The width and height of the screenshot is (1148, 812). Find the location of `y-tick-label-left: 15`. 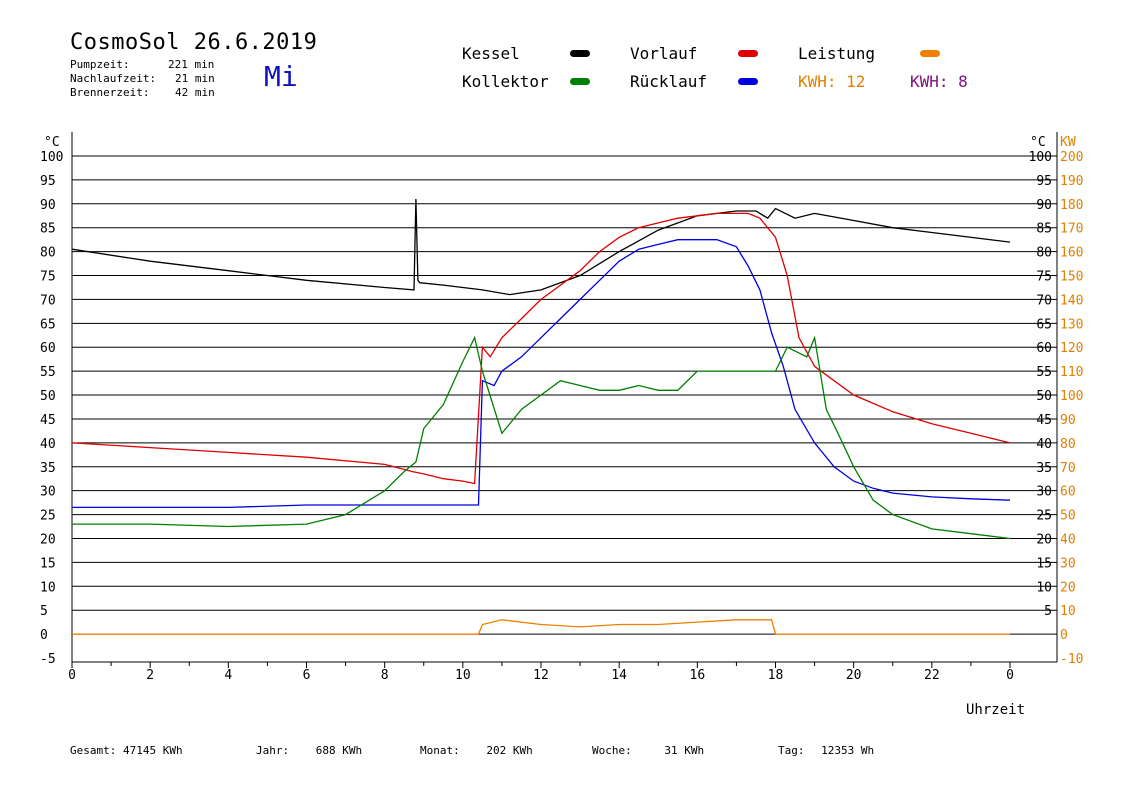

y-tick-label-left: 15 is located at coordinates (48, 563).